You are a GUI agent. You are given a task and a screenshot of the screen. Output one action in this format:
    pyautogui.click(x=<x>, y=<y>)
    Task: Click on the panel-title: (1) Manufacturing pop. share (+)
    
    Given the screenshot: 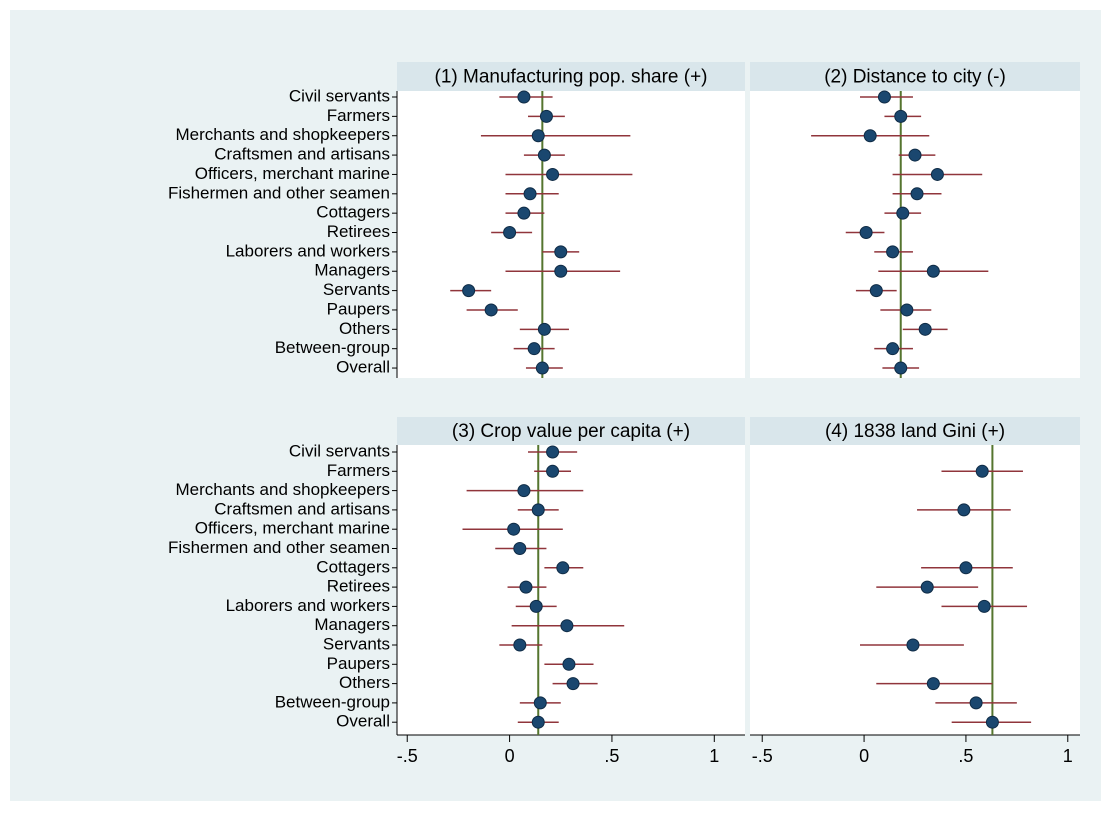 What is the action you would take?
    pyautogui.click(x=571, y=77)
    